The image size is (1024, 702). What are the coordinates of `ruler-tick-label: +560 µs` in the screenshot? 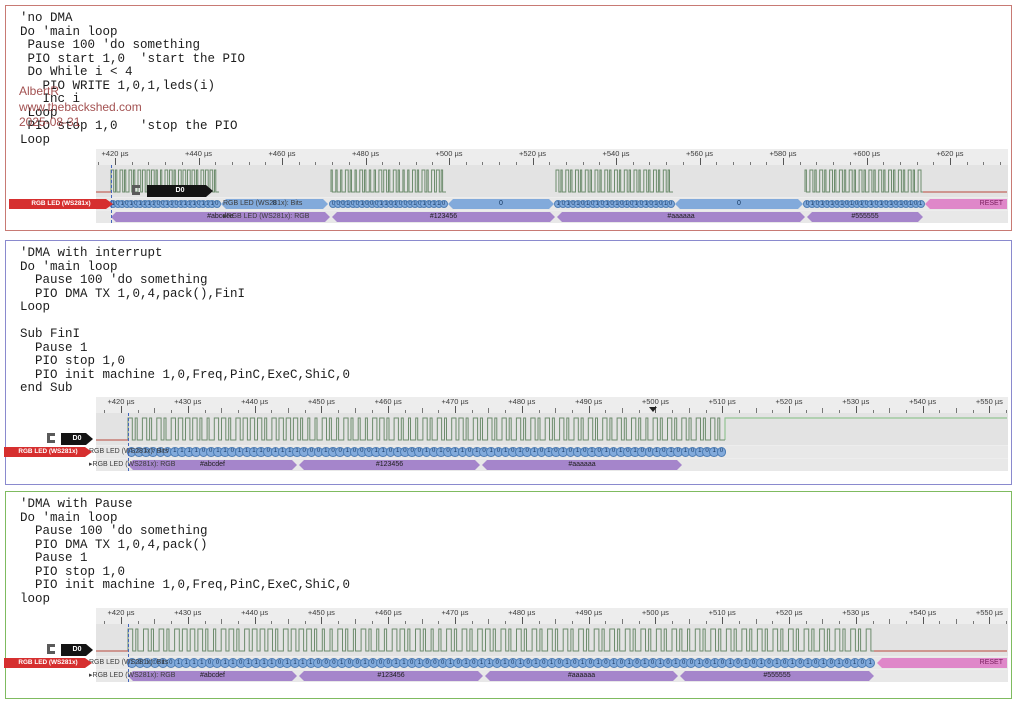 It's located at (699, 153).